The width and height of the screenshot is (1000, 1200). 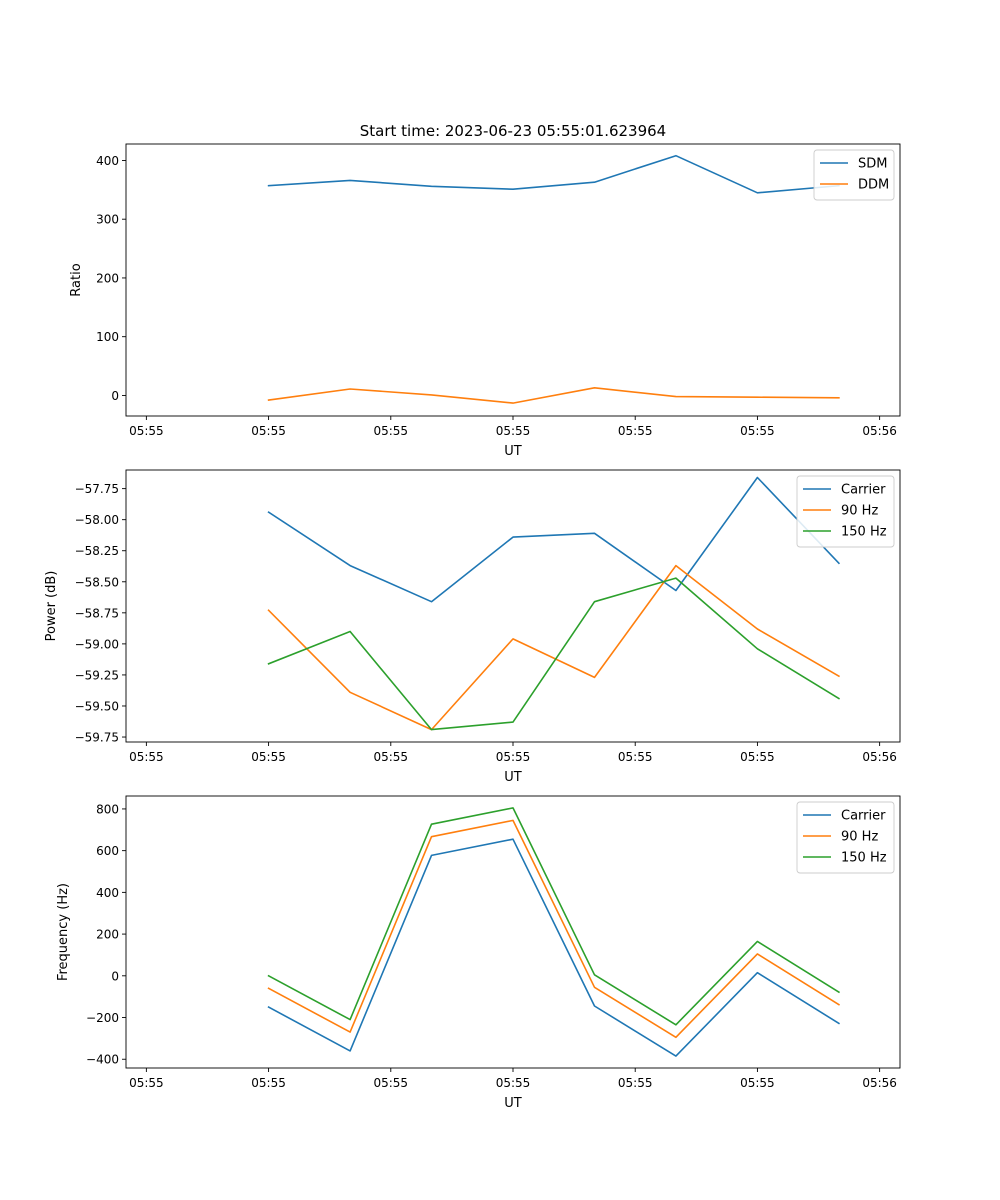 What do you see at coordinates (97, 675) in the screenshot?
I see `panel-2-y-tick-label-3: −59.25` at bounding box center [97, 675].